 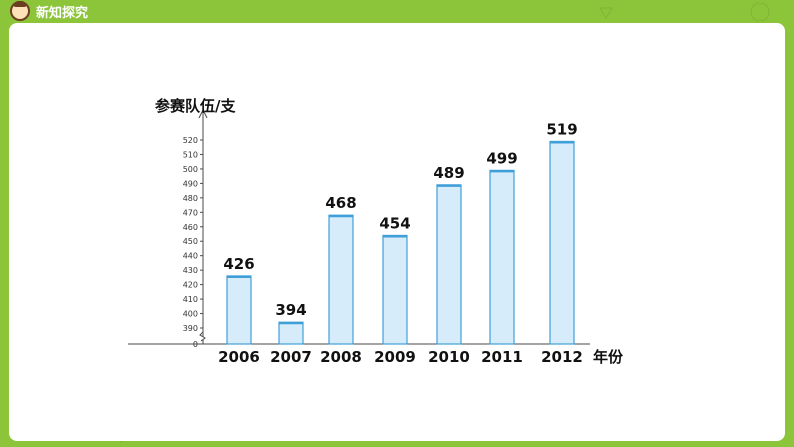 What do you see at coordinates (190, 140) in the screenshot?
I see `y-tick-label: 520` at bounding box center [190, 140].